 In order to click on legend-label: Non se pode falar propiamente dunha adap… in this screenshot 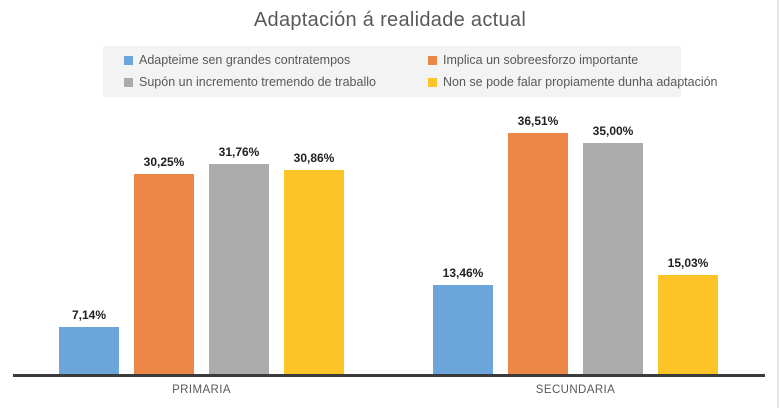, I will do `click(580, 82)`.